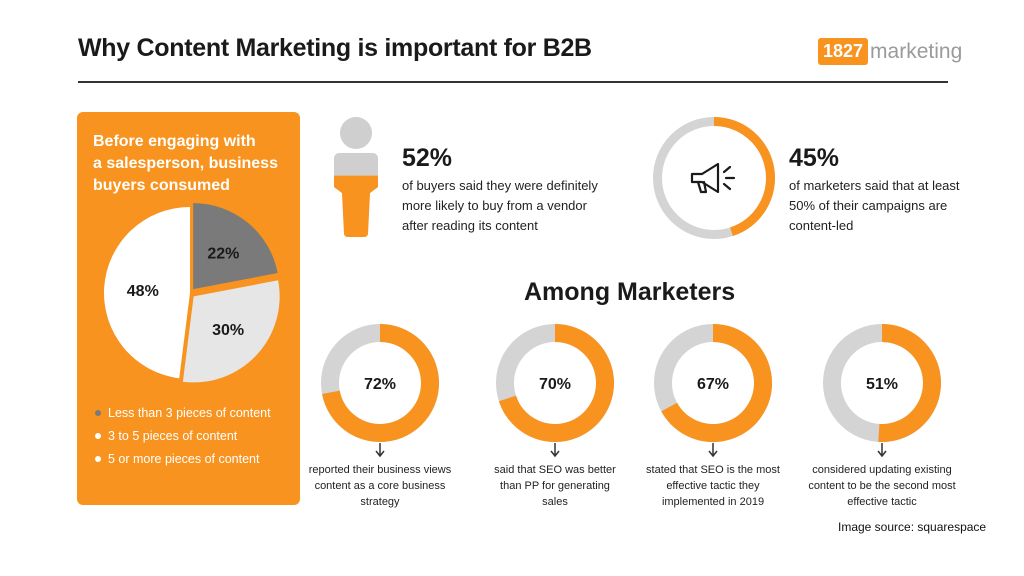  What do you see at coordinates (356, 206) in the screenshot?
I see `person-fill-level` at bounding box center [356, 206].